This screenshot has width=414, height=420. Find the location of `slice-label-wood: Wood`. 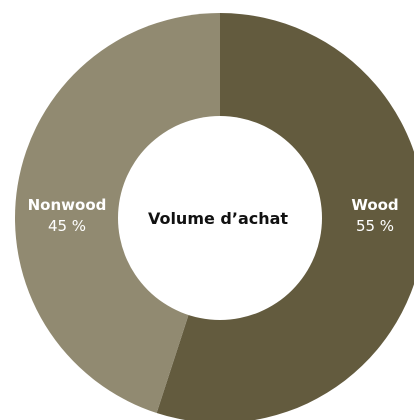

slice-label-wood: Wood is located at coordinates (374, 205).